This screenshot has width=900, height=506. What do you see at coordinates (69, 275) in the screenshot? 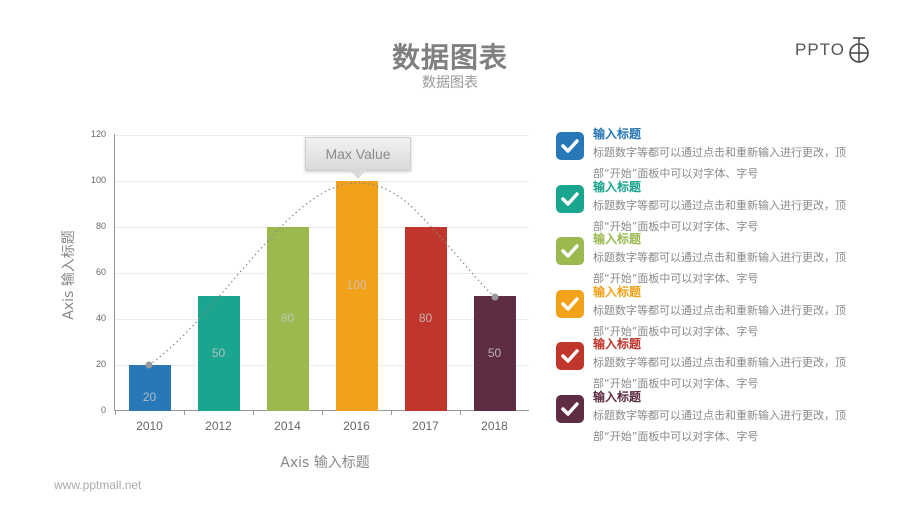
I see `y-axis-title: Axis 输入标题` at bounding box center [69, 275].